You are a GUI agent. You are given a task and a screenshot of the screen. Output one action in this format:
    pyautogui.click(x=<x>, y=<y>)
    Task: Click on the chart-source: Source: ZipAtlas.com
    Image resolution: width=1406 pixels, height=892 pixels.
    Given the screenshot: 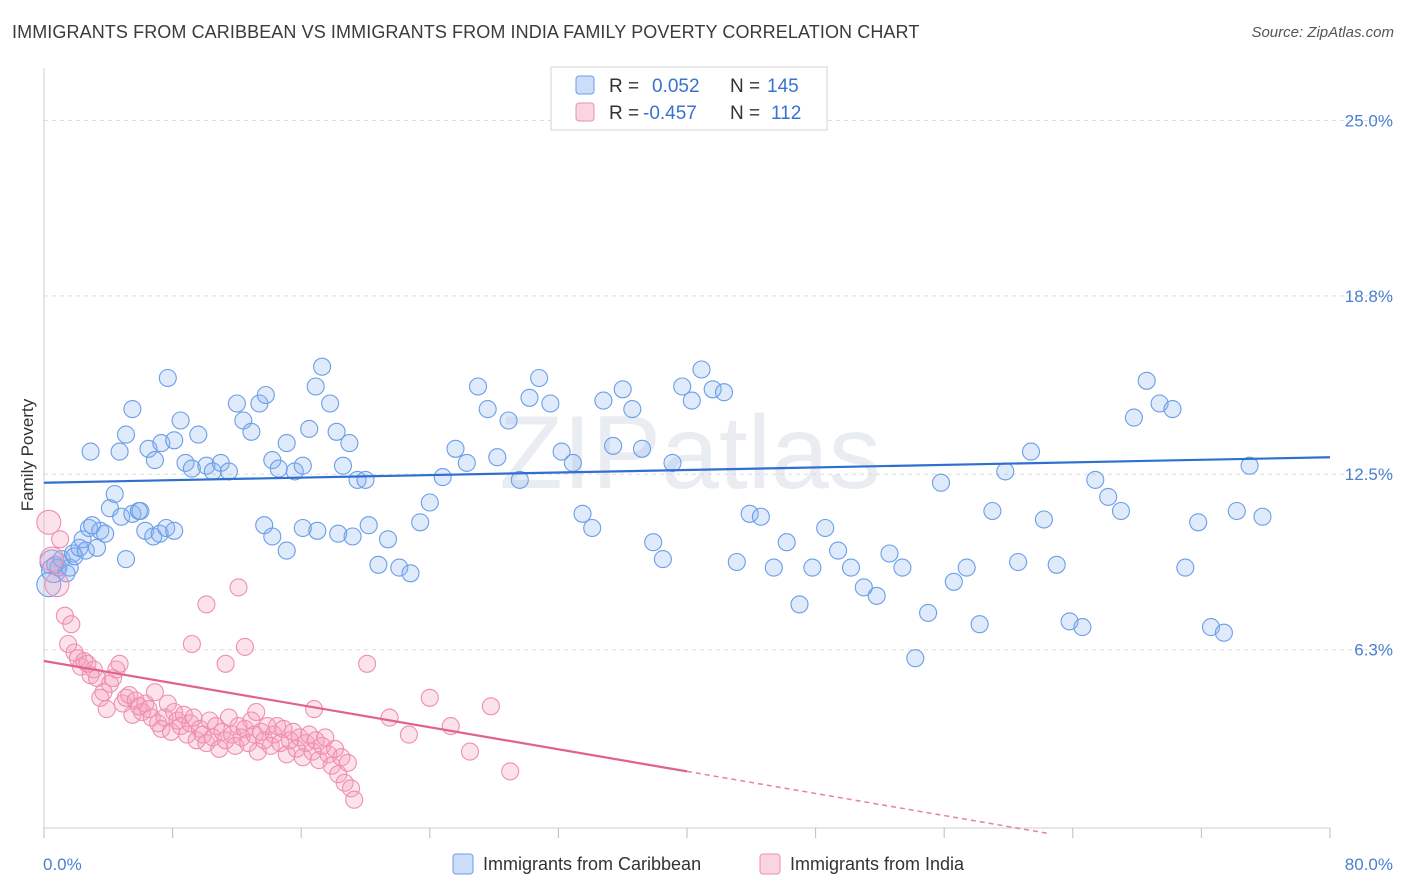 What is the action you would take?
    pyautogui.click(x=1322, y=32)
    